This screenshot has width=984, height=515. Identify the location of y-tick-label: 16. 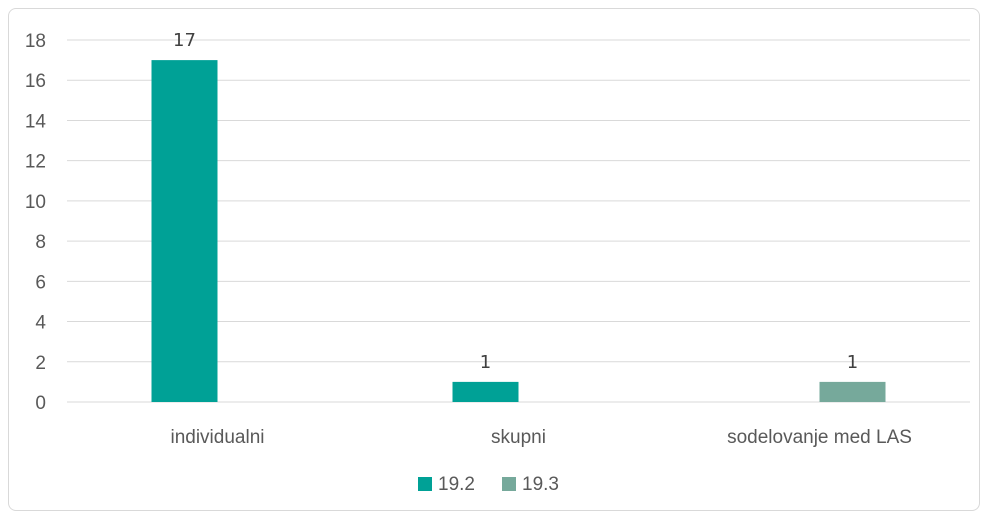
(35, 81).